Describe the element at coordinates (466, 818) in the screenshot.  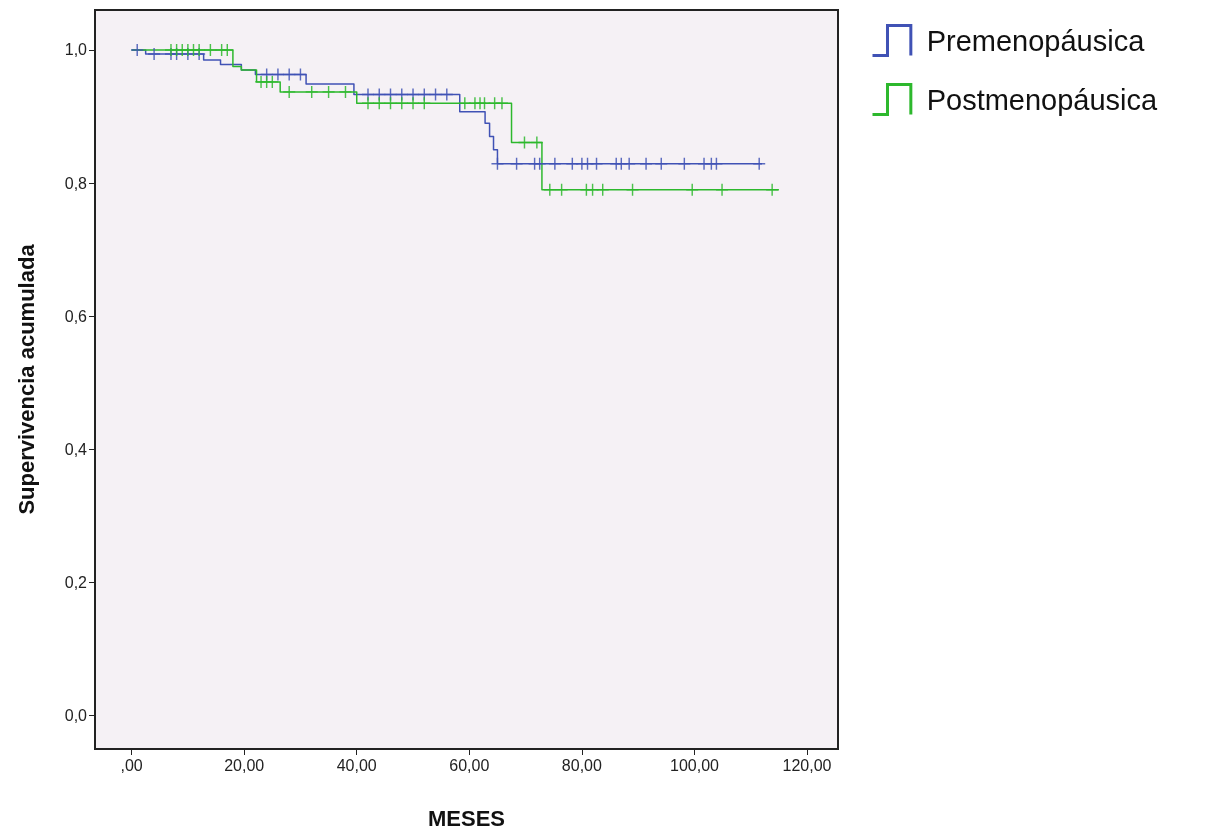
I see `x-axis-title: MESES` at that location.